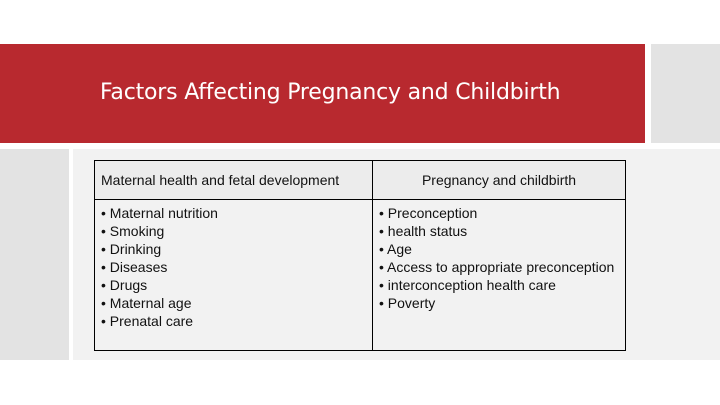 This screenshot has width=720, height=405. I want to click on list-item: • Preconception, so click(428, 213).